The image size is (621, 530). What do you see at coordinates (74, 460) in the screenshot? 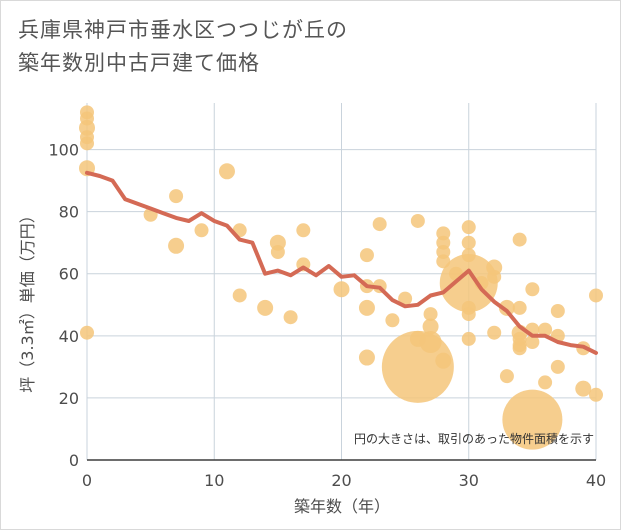
I see `y-tick-label: 0` at bounding box center [74, 460].